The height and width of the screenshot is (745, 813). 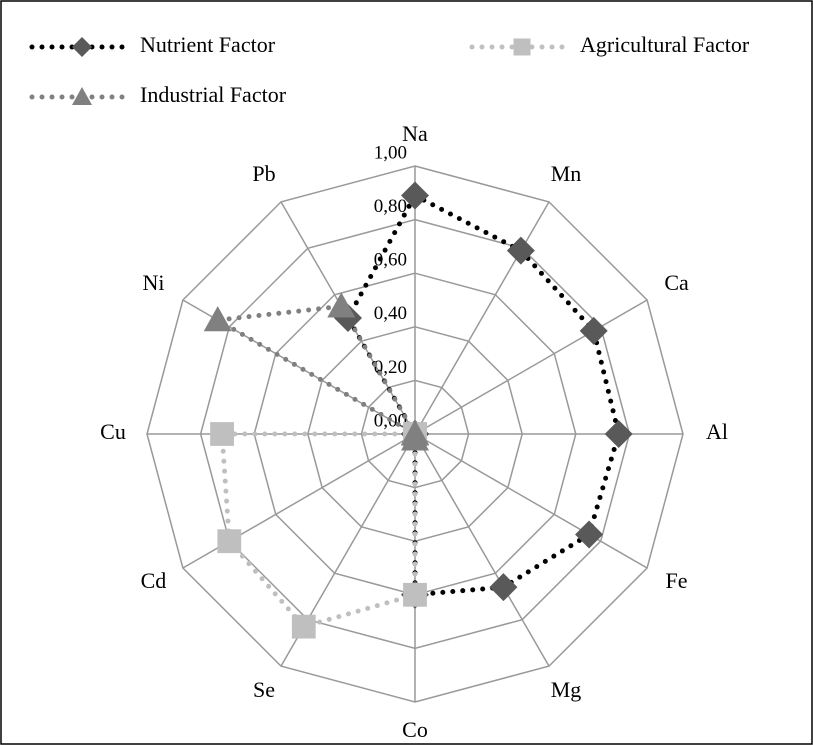 I want to click on legend-label: Agricultural Factor, so click(x=665, y=44).